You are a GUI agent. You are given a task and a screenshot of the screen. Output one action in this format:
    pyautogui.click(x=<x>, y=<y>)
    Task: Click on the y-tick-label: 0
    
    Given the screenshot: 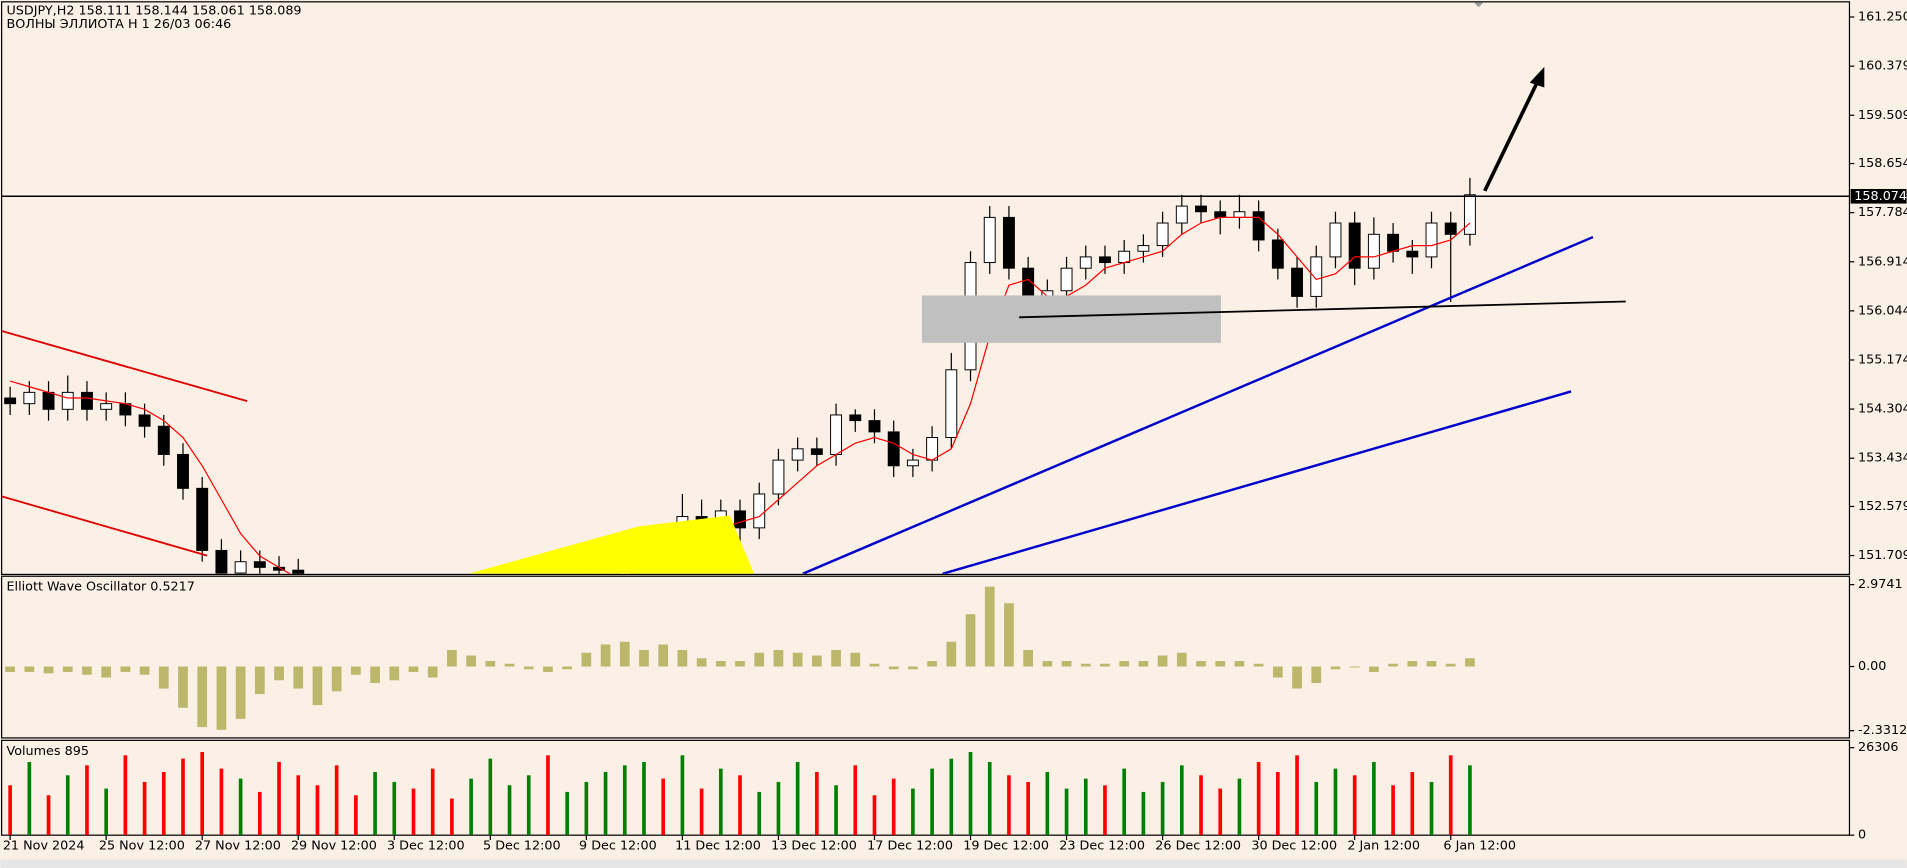 What is the action you would take?
    pyautogui.click(x=1862, y=835)
    